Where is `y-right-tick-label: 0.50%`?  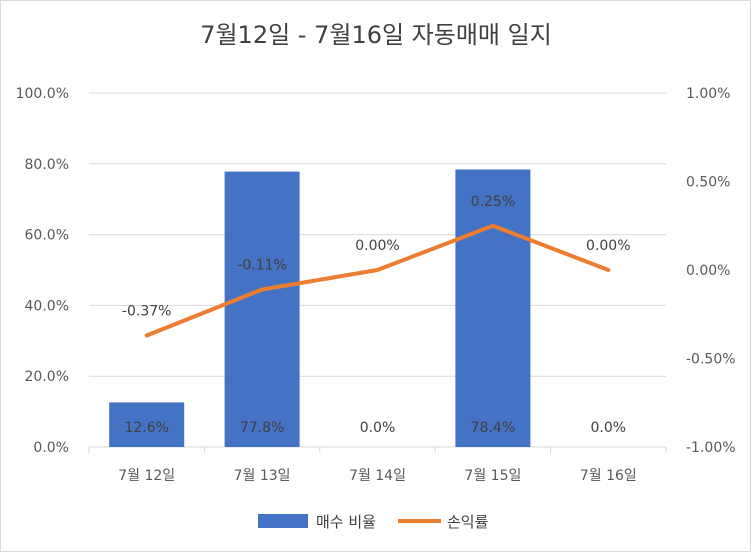
y-right-tick-label: 0.50% is located at coordinates (708, 183).